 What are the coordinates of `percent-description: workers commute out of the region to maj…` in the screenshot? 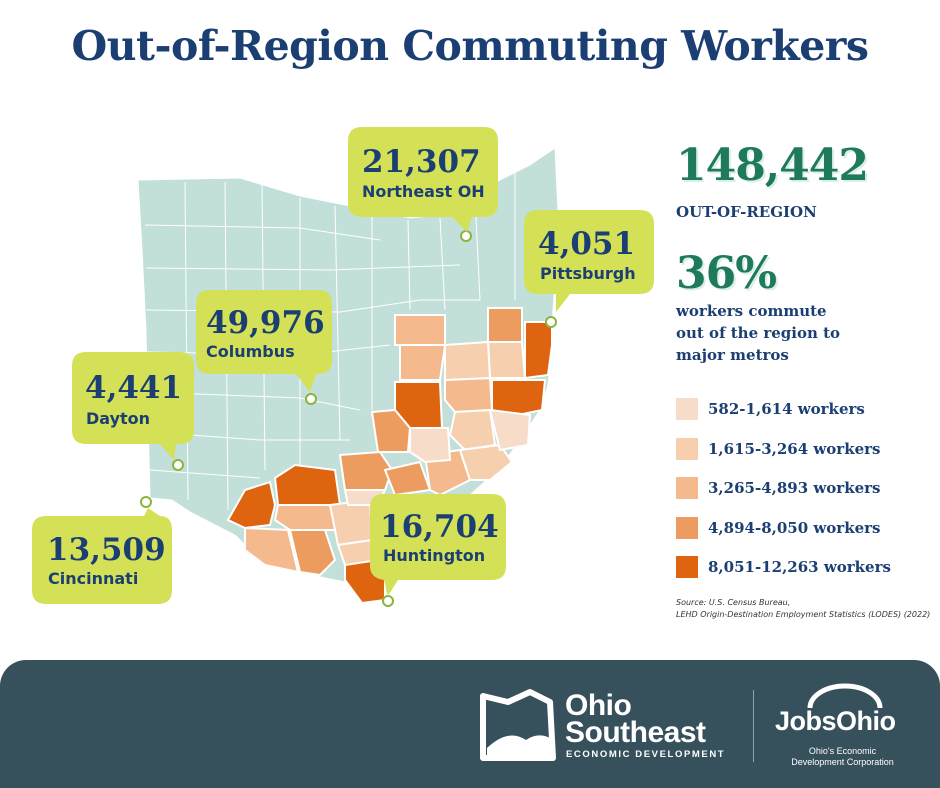 It's located at (758, 333).